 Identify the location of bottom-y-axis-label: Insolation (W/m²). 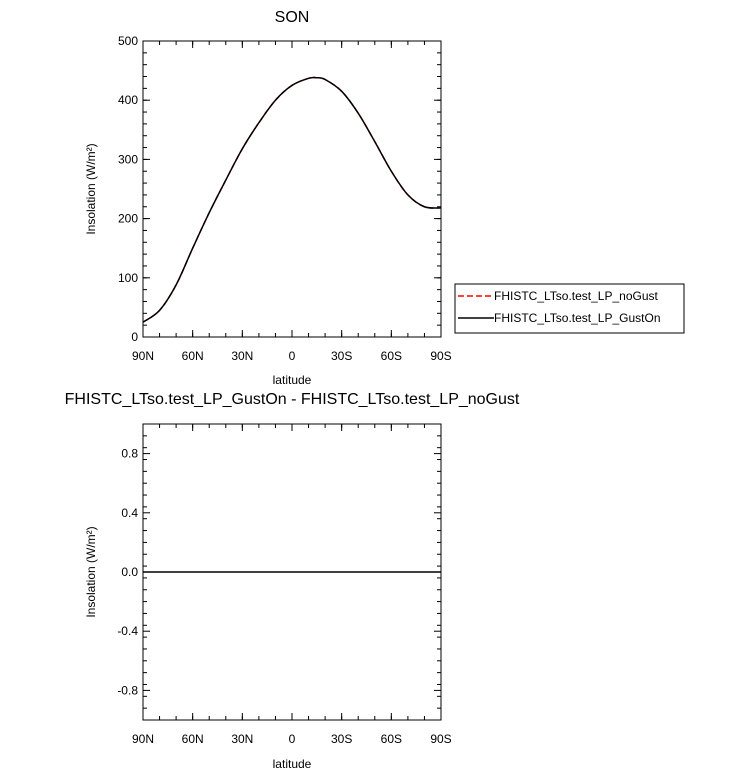
(91, 571).